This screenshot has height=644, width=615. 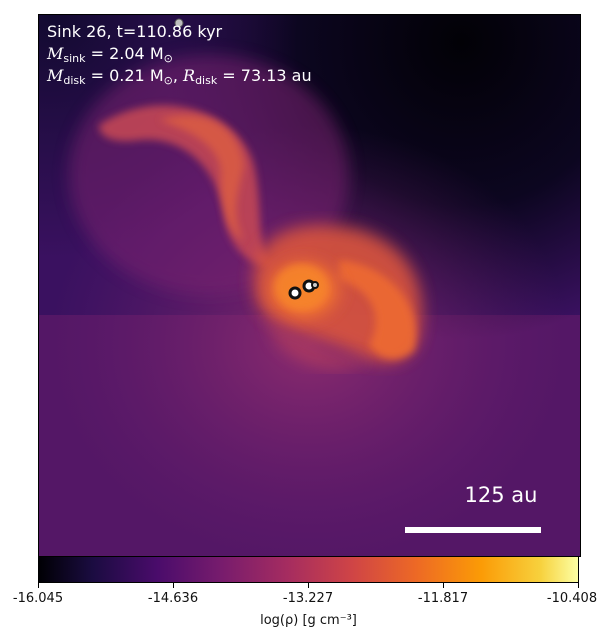 I want to click on sink-time-label: Sink 26, t=110.86 kyr, so click(x=135, y=31).